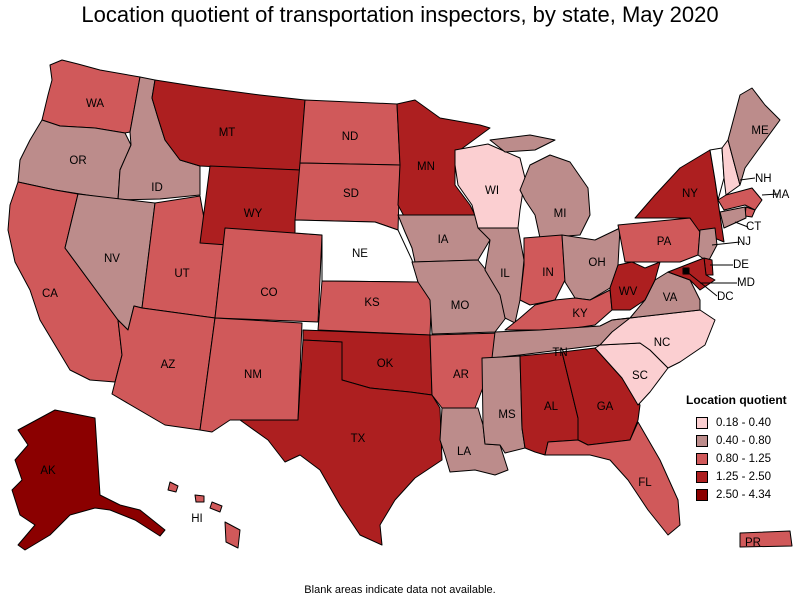  Describe the element at coordinates (474, 441) in the screenshot. I see `state-la` at that location.